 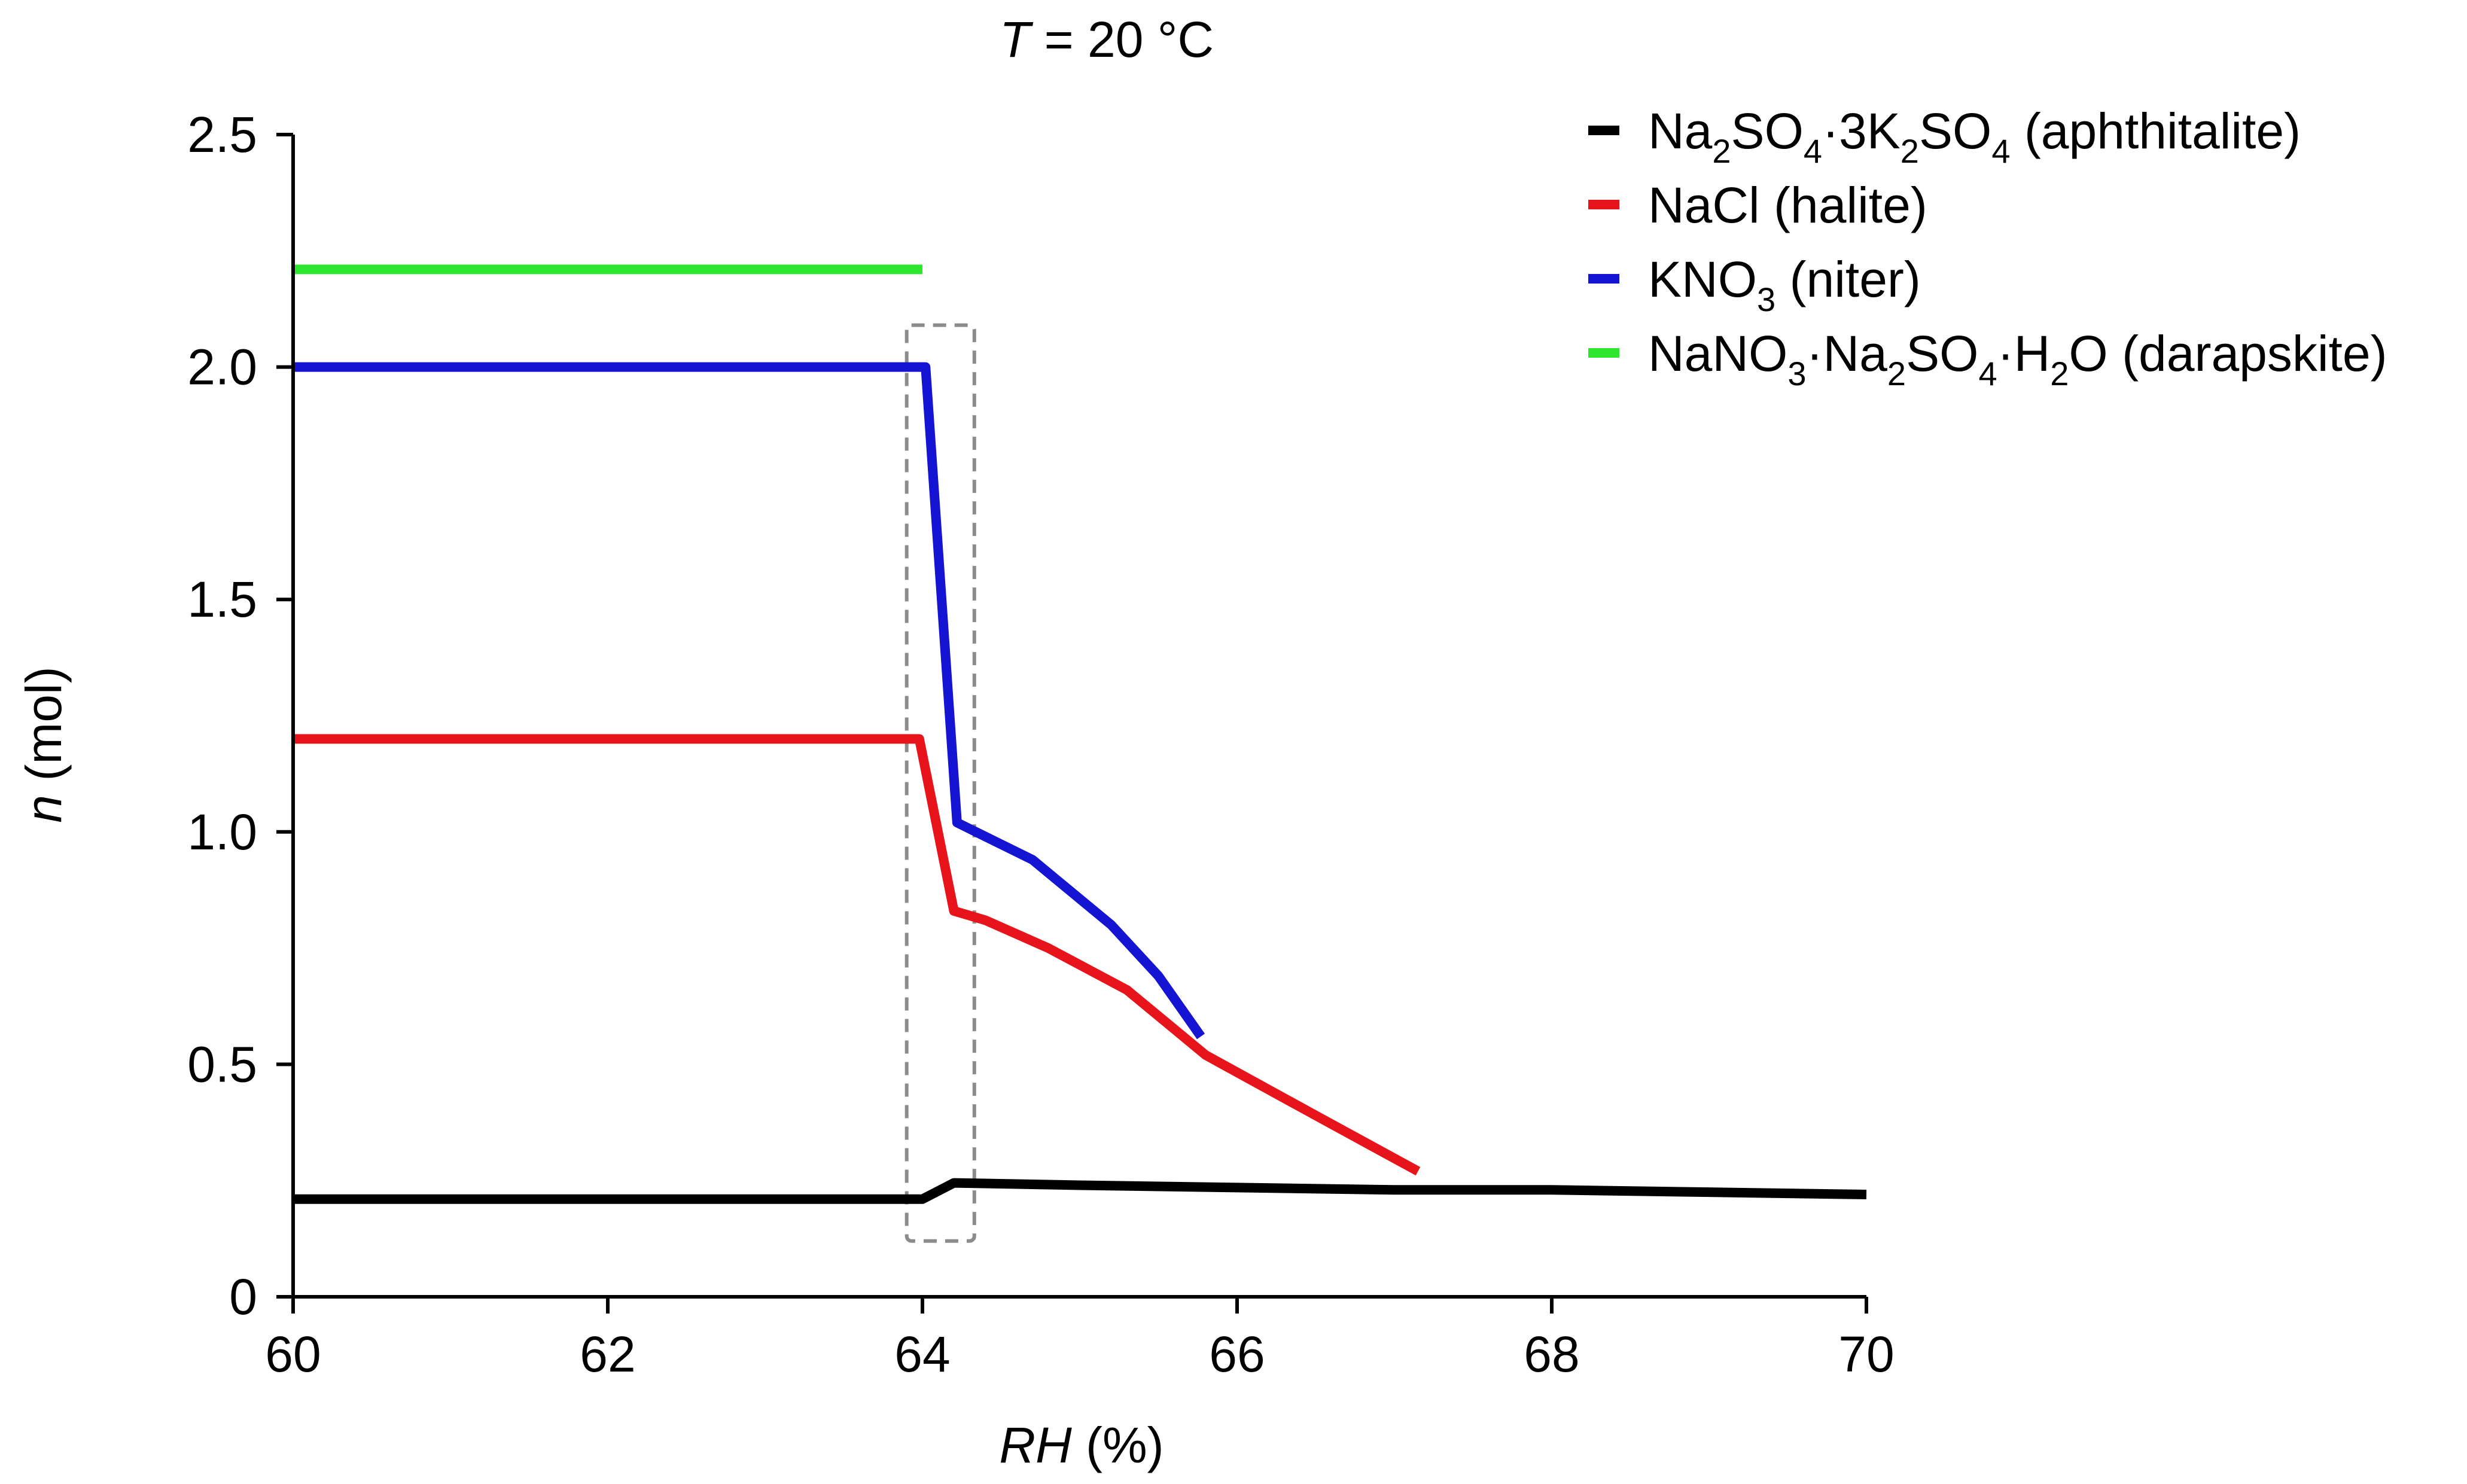 What do you see at coordinates (1237, 1354) in the screenshot?
I see `x-tick-label: 66` at bounding box center [1237, 1354].